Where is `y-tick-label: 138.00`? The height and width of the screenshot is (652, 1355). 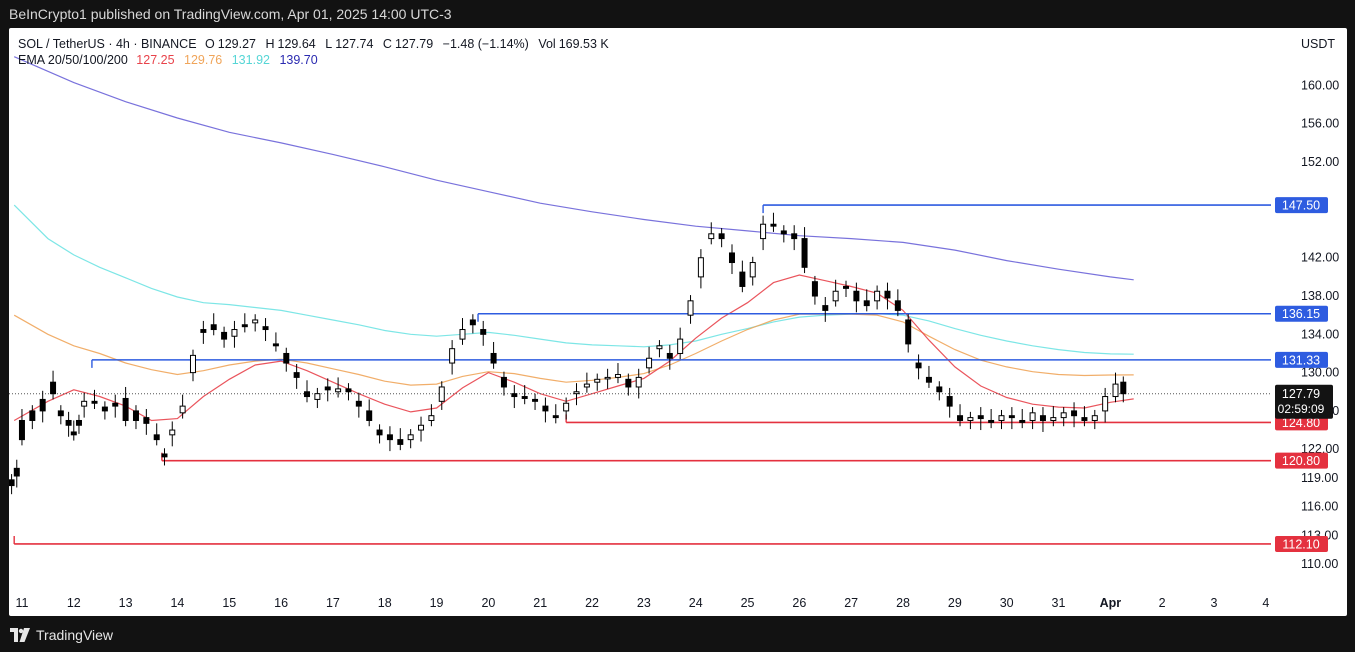
y-tick-label: 138.00 is located at coordinates (1320, 296).